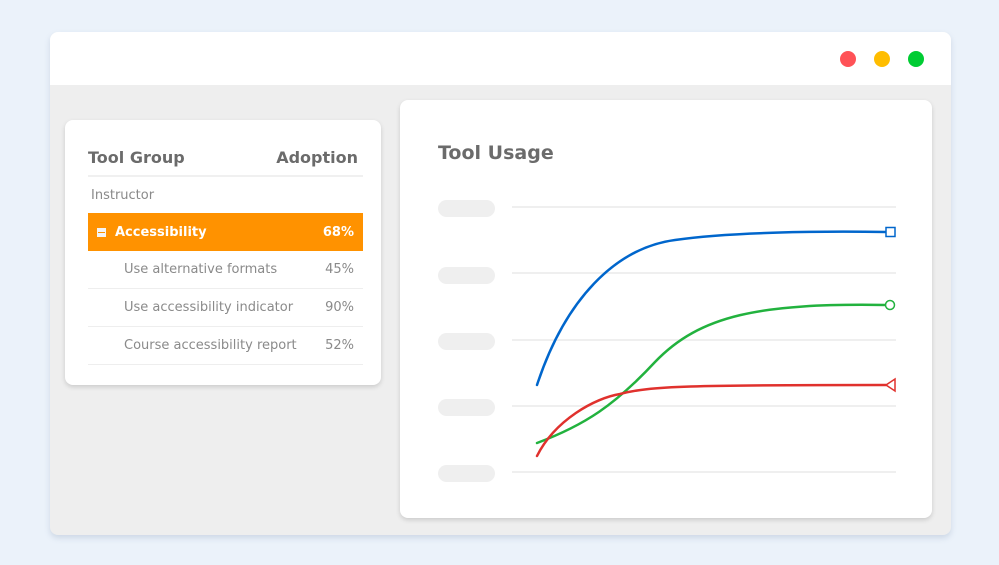 The width and height of the screenshot is (999, 565). I want to click on circle-marker-icon, so click(890, 305).